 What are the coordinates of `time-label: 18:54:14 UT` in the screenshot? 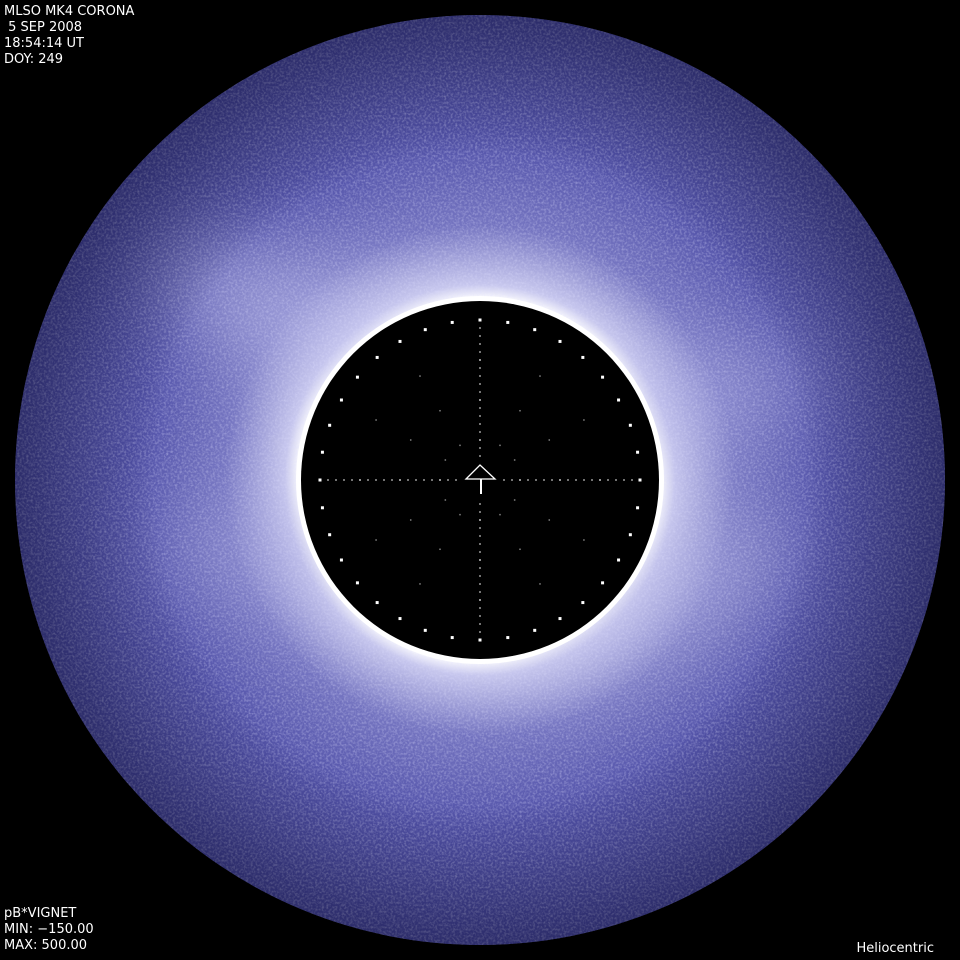 It's located at (44, 43).